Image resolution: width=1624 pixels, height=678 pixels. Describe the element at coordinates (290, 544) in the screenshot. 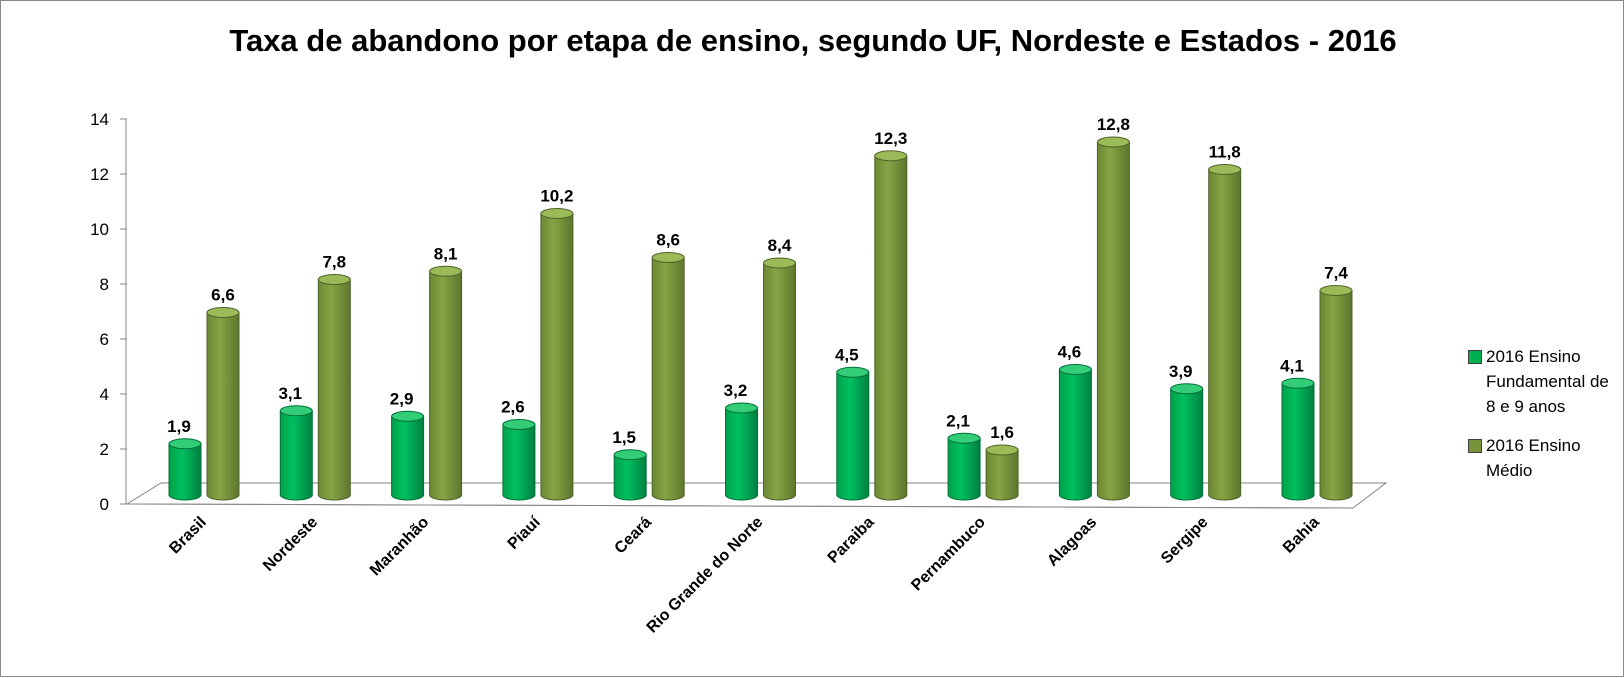

I see `x-tick-label: Nordeste` at that location.